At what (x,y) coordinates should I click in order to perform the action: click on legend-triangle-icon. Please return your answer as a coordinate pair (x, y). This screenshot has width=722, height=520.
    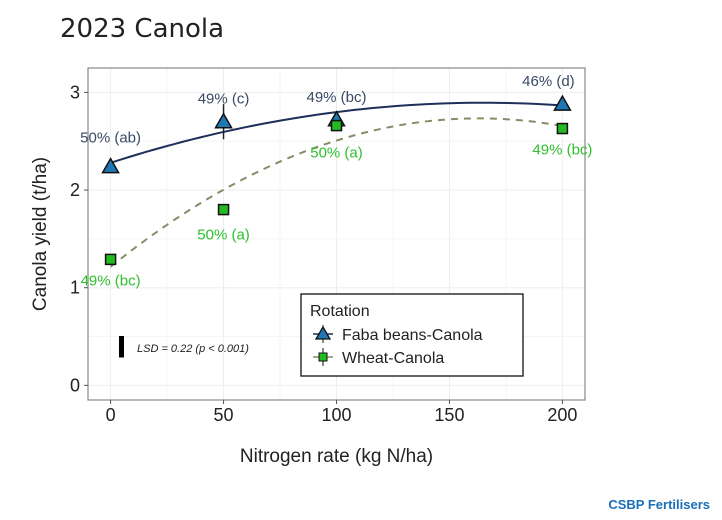
    Looking at the image, I should click on (323, 332).